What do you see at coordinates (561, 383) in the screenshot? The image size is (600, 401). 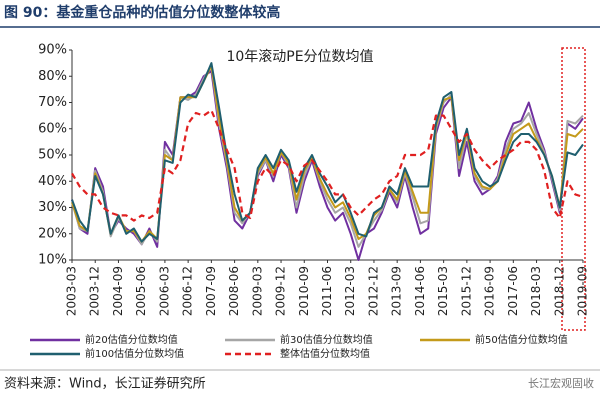 I see `watermark: 长江宏观固收` at bounding box center [561, 383].